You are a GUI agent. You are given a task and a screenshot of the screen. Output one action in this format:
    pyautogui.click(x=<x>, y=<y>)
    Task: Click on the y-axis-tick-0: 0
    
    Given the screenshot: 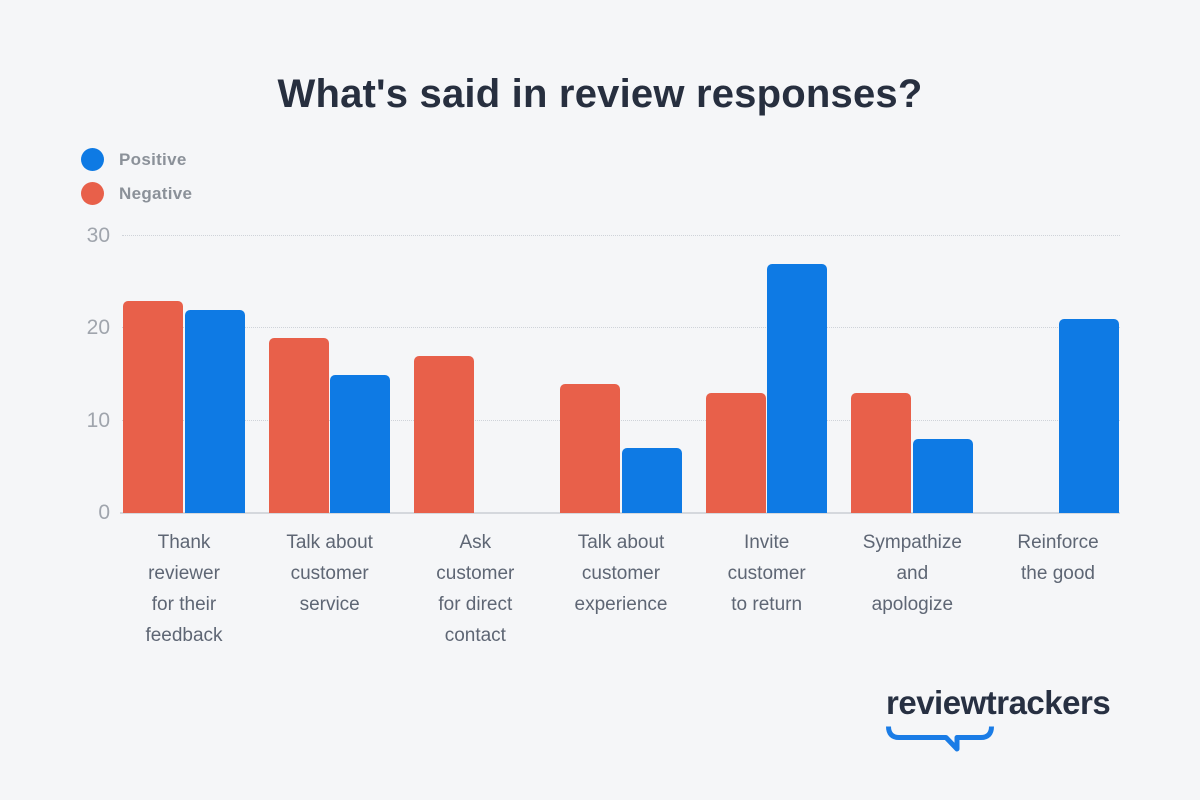 What is the action you would take?
    pyautogui.click(x=104, y=512)
    